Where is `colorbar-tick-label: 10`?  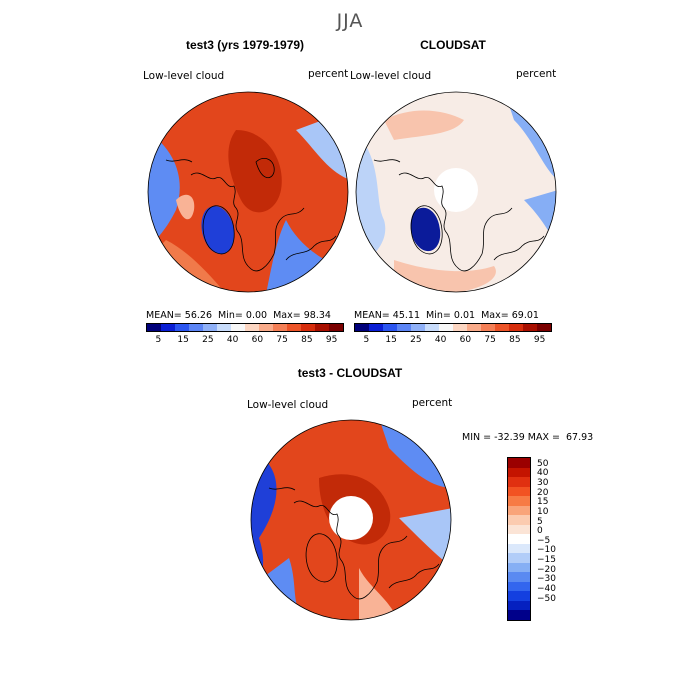 colorbar-tick-label: 10 is located at coordinates (543, 511).